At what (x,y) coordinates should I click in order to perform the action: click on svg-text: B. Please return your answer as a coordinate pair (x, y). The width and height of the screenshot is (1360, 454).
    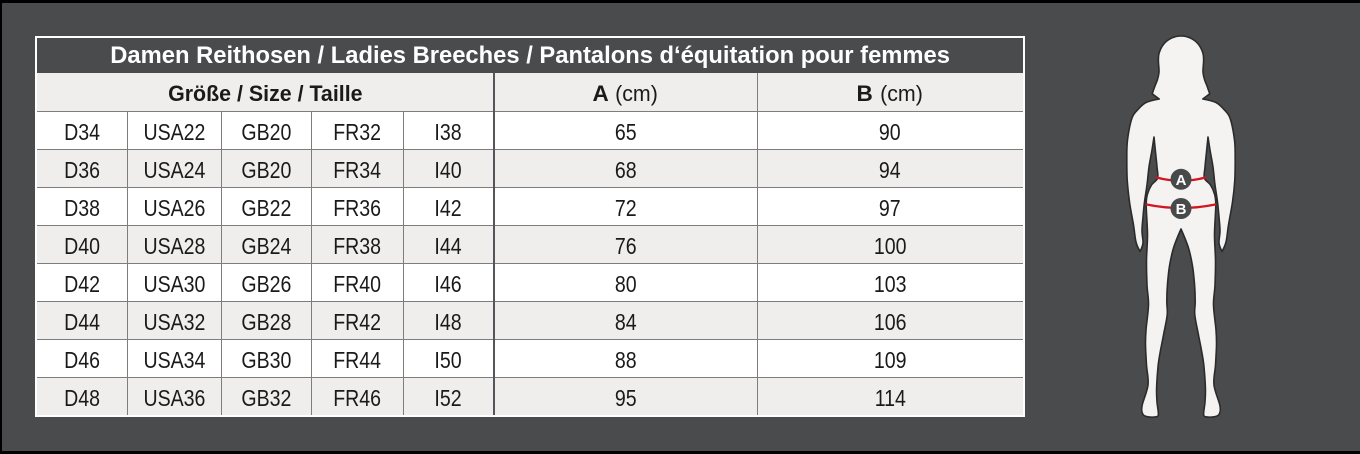
    Looking at the image, I should click on (1181, 209).